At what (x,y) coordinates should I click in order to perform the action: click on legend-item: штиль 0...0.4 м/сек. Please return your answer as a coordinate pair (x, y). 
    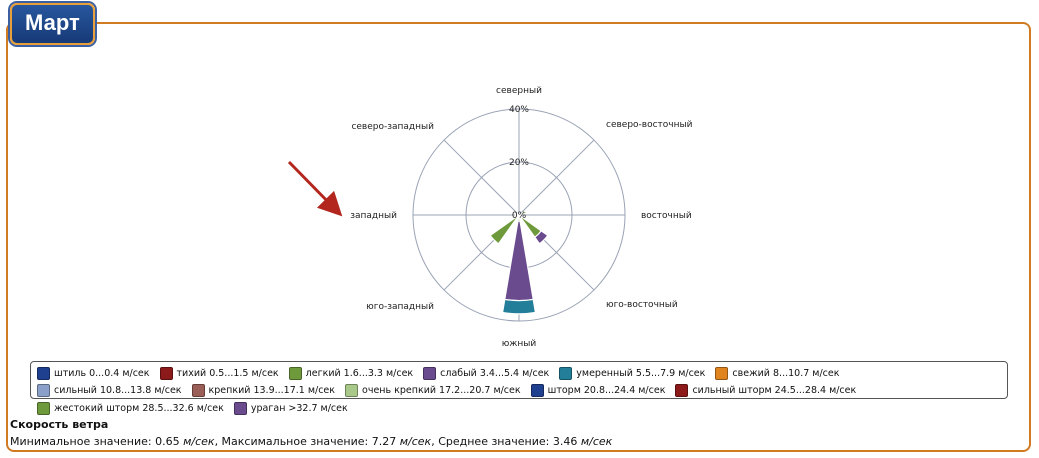
    Looking at the image, I should click on (93, 373).